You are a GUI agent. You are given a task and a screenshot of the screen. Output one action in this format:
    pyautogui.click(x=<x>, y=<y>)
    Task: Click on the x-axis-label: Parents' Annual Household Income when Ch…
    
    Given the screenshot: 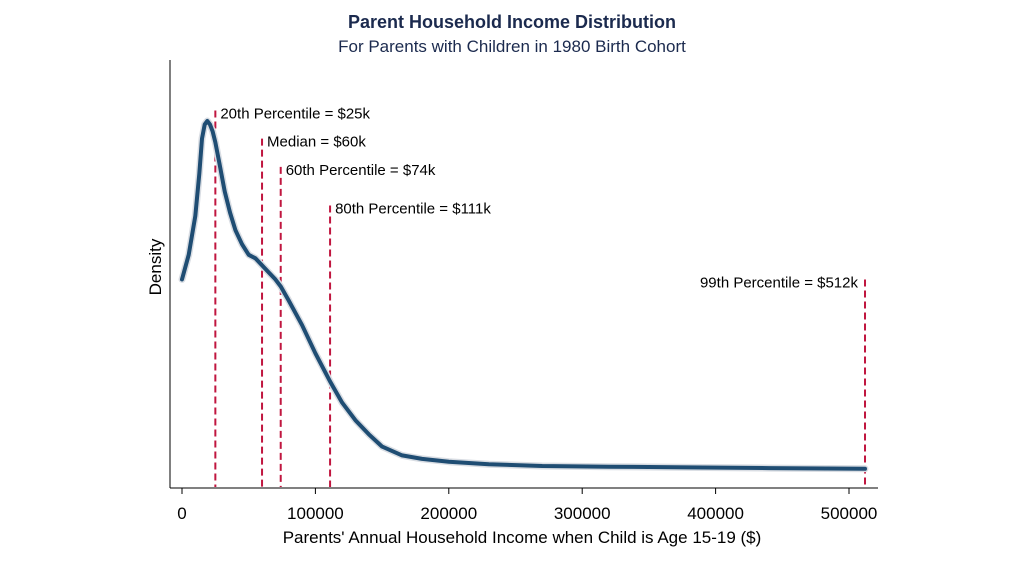 What is the action you would take?
    pyautogui.click(x=522, y=537)
    